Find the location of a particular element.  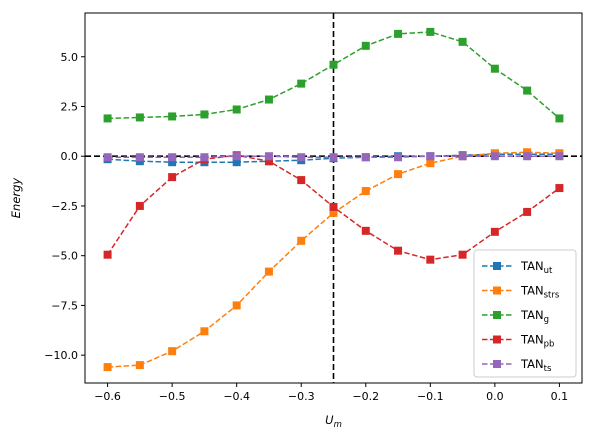

legend-label-sub: pb is located at coordinates (549, 345).